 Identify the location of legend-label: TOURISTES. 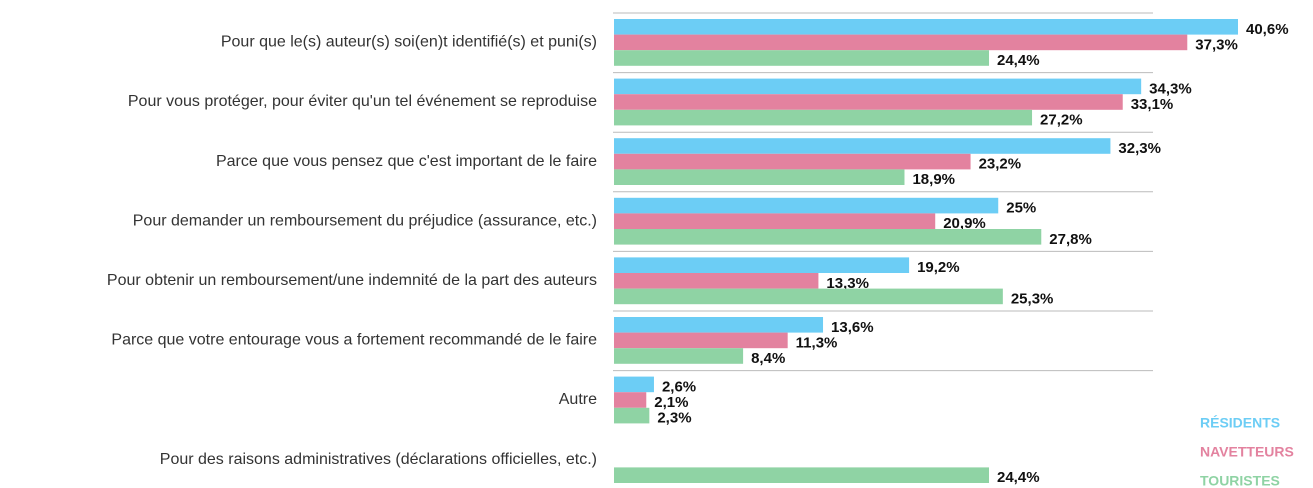
(1240, 480).